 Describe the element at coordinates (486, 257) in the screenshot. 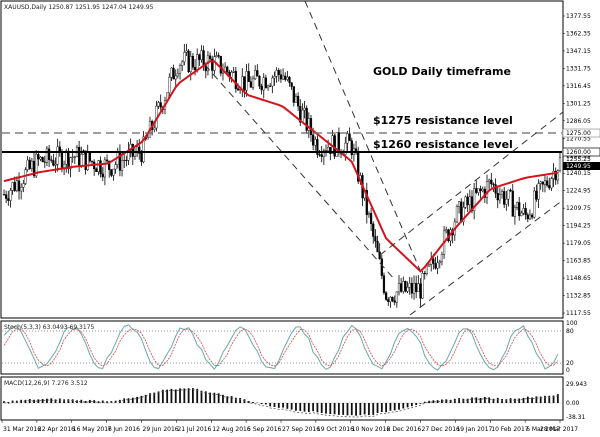

I see `channel-lower-line` at that location.